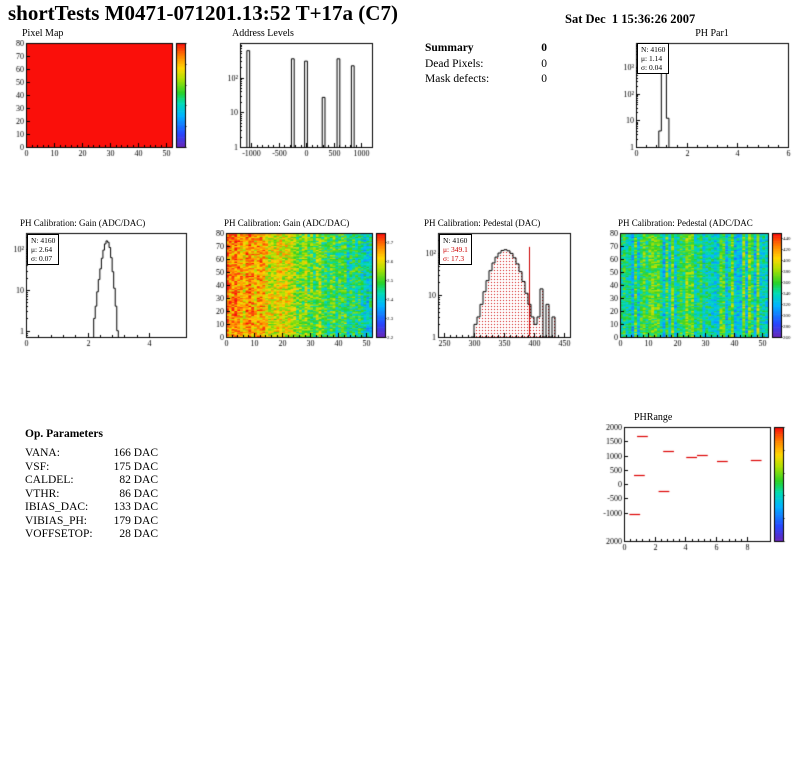  I want to click on op-row-vibias-ph: VIBIAS_PH: 179 DAC, so click(91, 522).